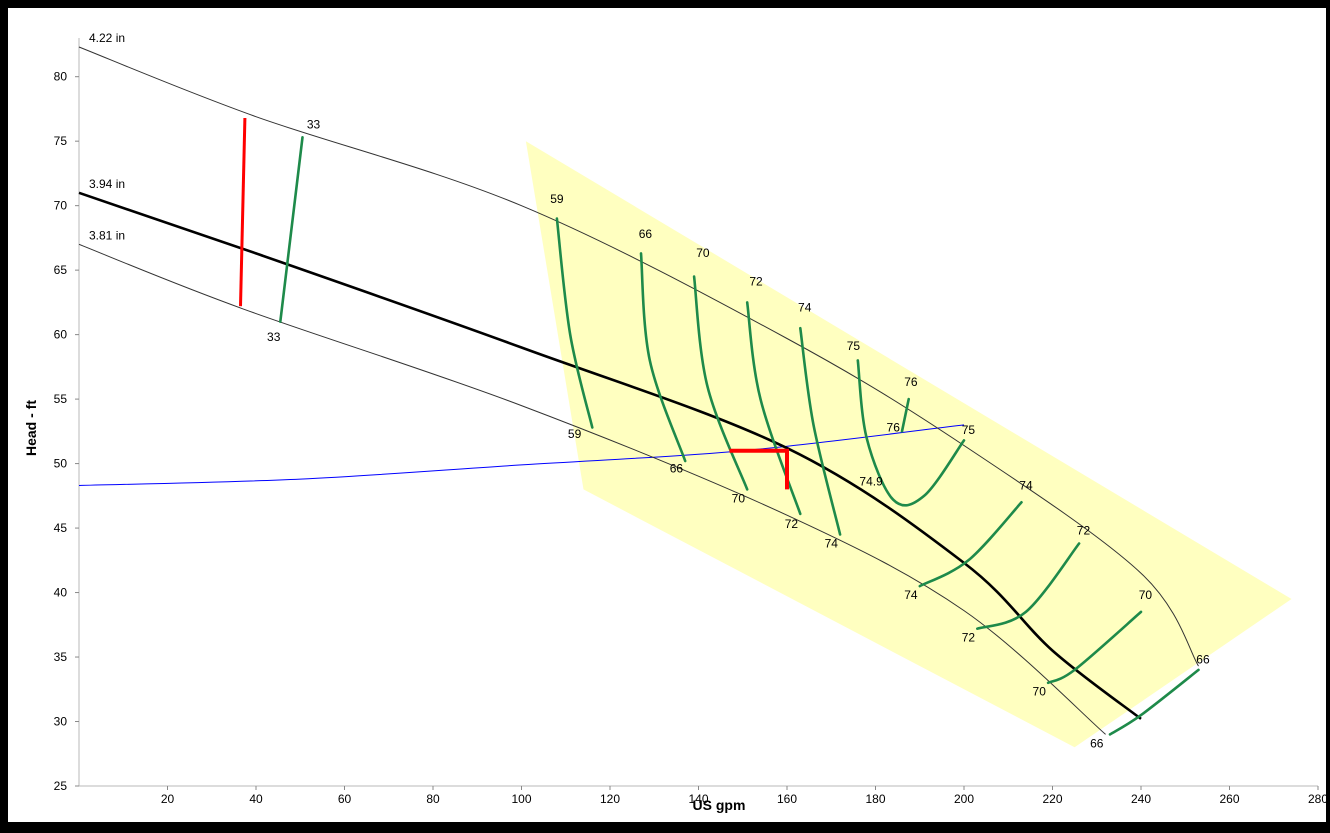 This screenshot has height=833, width=1330. I want to click on duty-point-marker, so click(759, 469).